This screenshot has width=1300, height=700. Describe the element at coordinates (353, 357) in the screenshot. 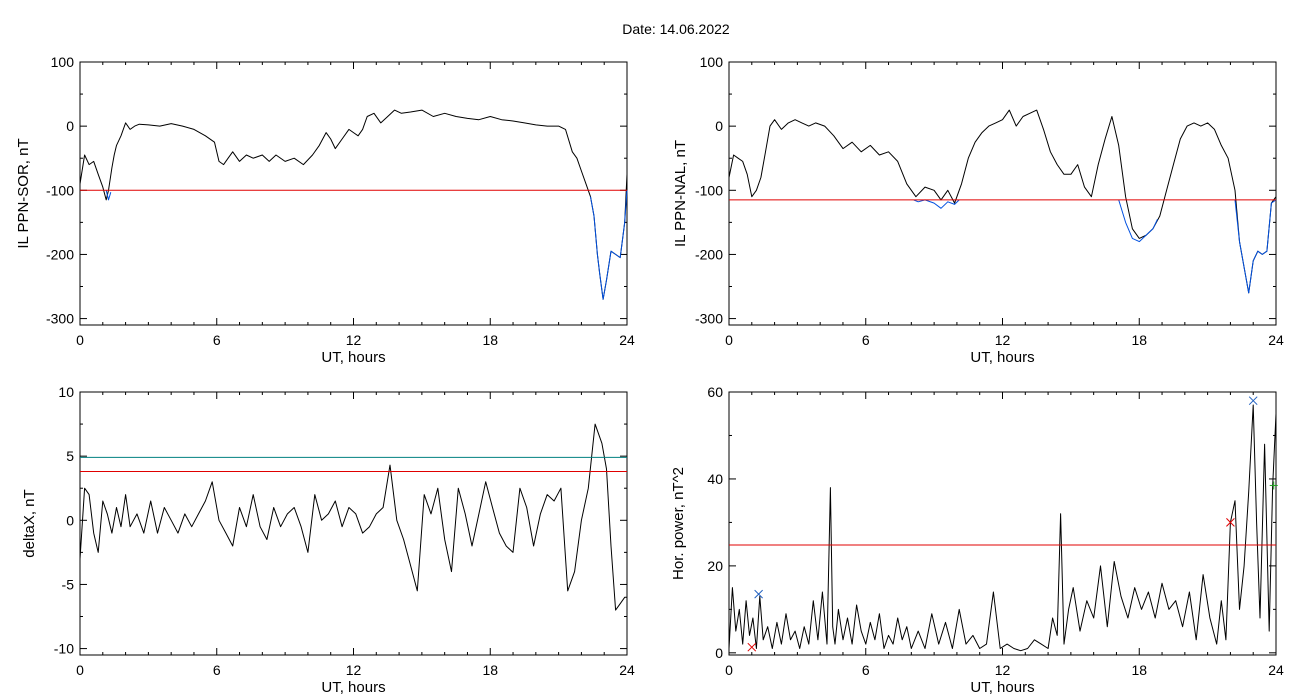

I see `panel-ppn-sor-xlabel: UT, hours` at that location.